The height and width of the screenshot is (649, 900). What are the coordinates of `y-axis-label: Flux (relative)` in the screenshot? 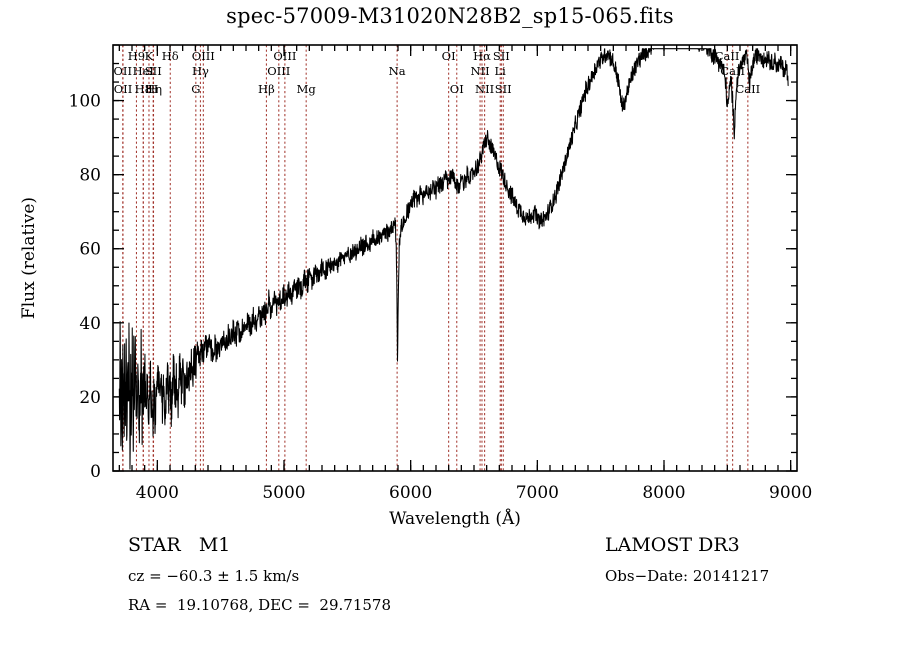 It's located at (29, 258).